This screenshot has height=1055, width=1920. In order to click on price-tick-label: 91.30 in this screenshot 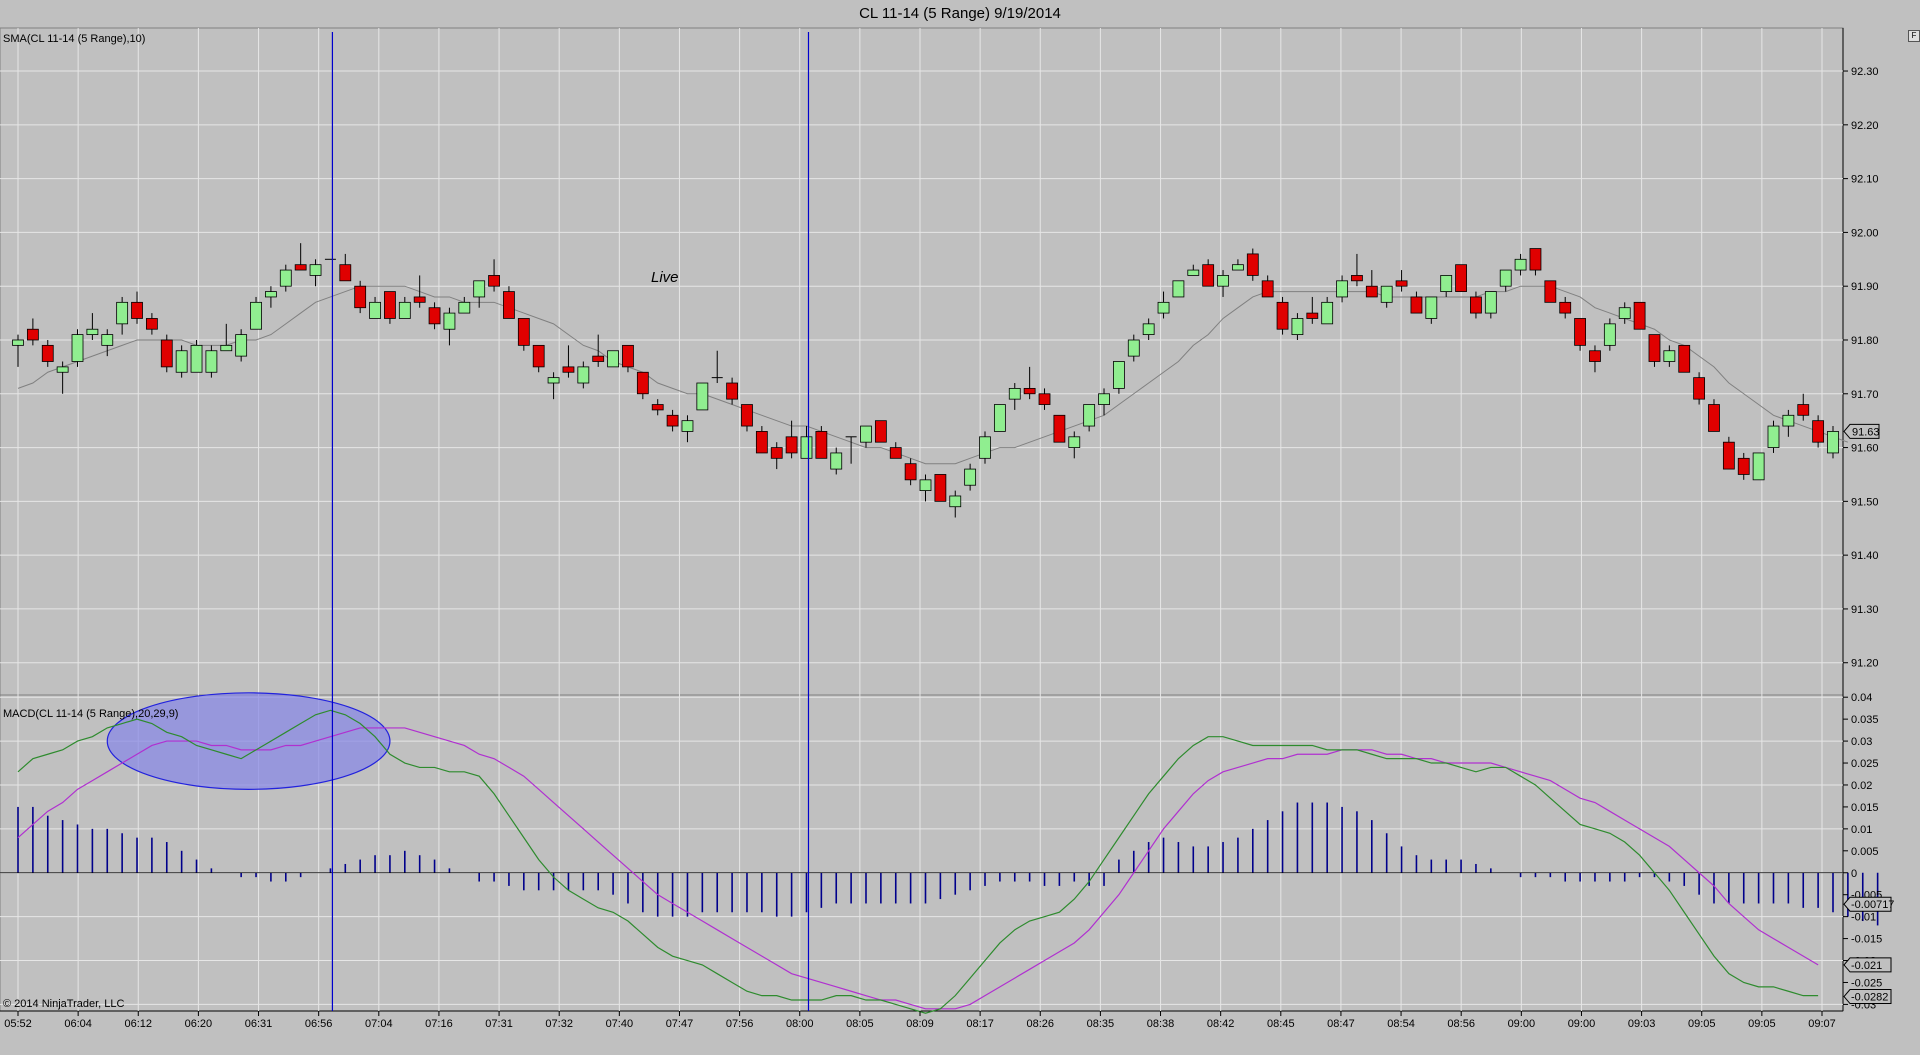, I will do `click(1865, 610)`.